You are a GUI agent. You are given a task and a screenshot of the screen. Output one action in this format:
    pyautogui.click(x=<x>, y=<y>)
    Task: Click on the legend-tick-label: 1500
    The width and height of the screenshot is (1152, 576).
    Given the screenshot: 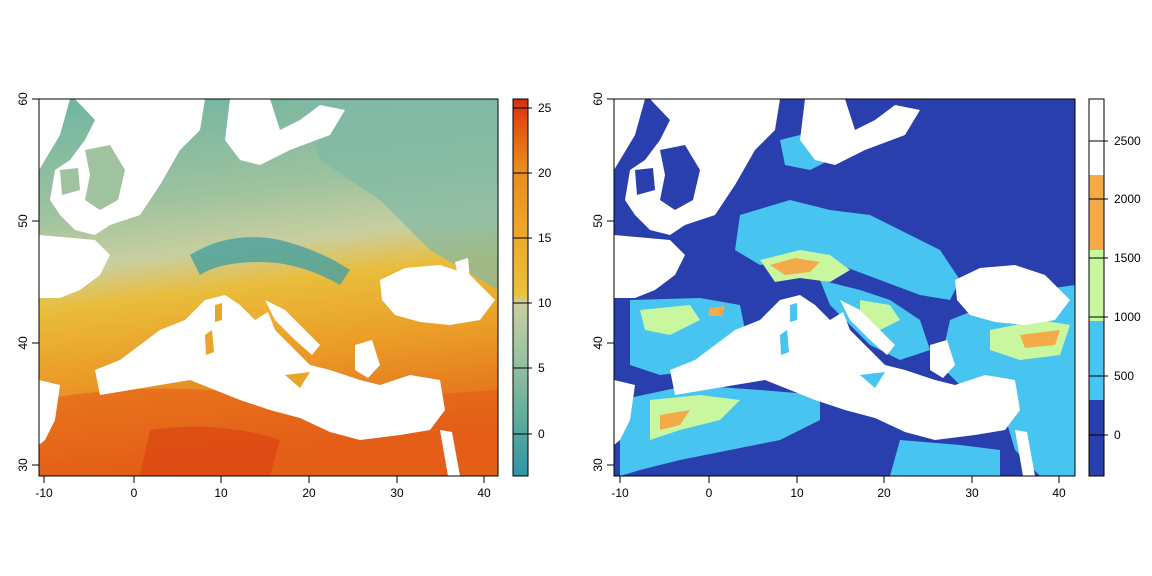 What is the action you would take?
    pyautogui.click(x=1127, y=258)
    